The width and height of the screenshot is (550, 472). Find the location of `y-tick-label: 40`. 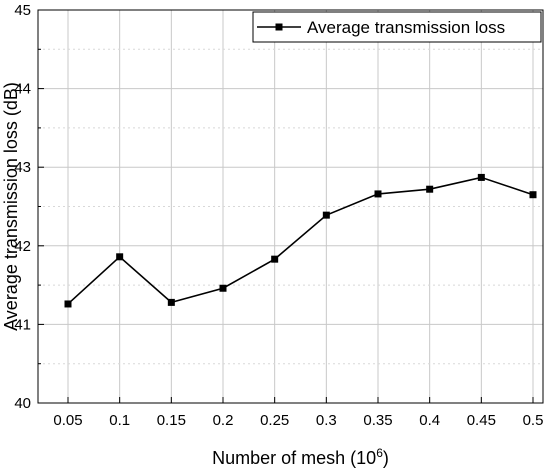

y-tick-label: 40 is located at coordinates (22, 403).